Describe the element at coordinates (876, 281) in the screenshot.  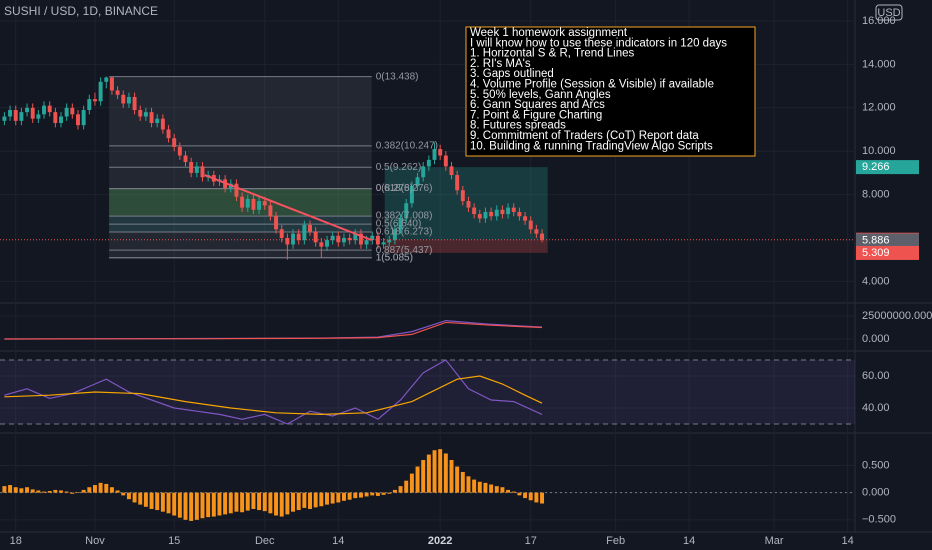
I see `y-tick-label: 4.000` at that location.